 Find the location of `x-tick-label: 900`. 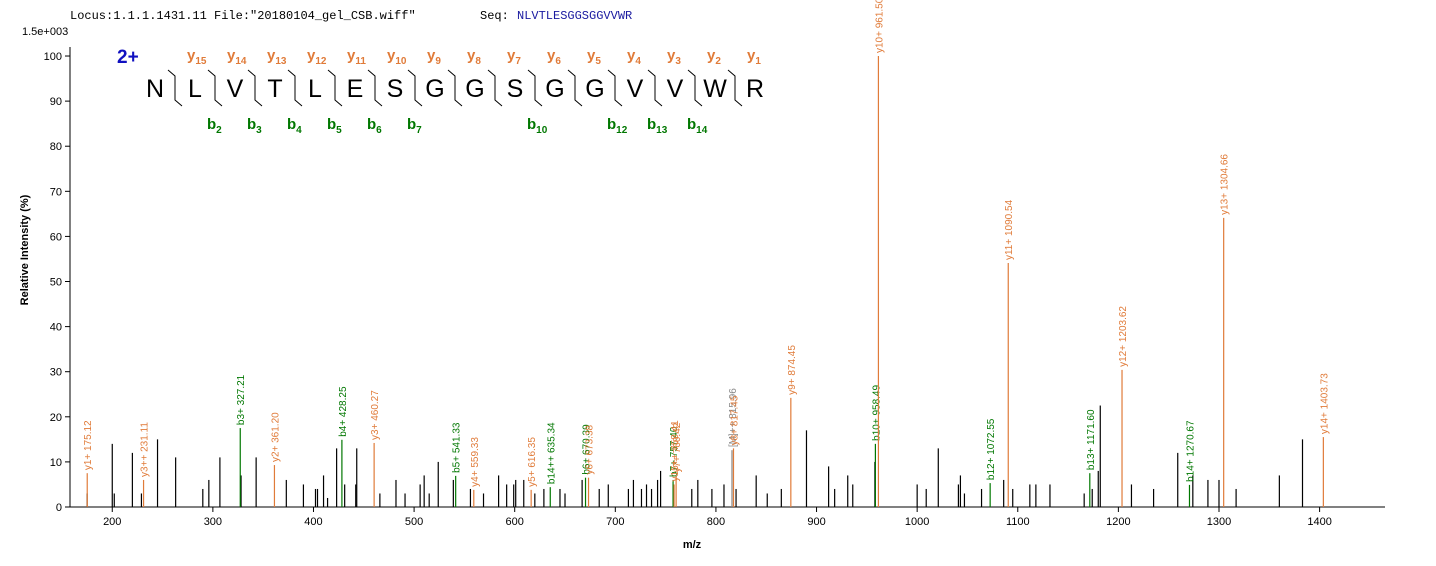

x-tick-label: 900 is located at coordinates (816, 522).